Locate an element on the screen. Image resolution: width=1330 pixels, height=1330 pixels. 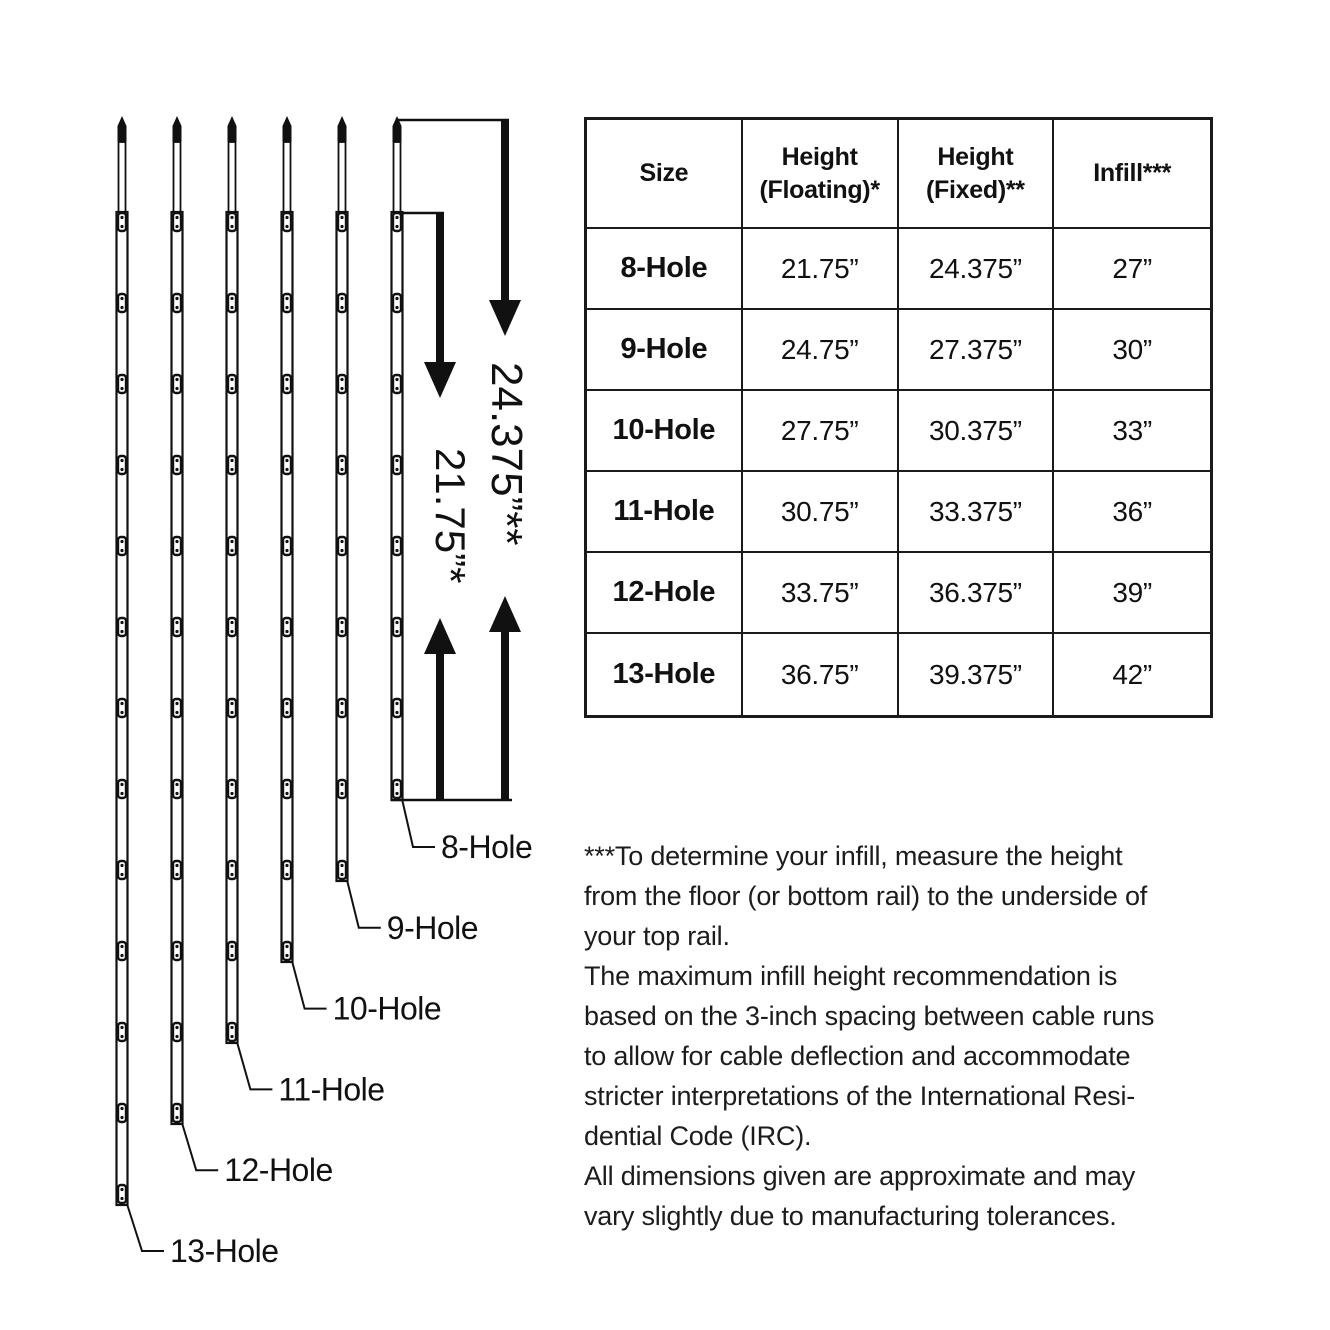
footnote-line: your top rail. is located at coordinates (657, 936).